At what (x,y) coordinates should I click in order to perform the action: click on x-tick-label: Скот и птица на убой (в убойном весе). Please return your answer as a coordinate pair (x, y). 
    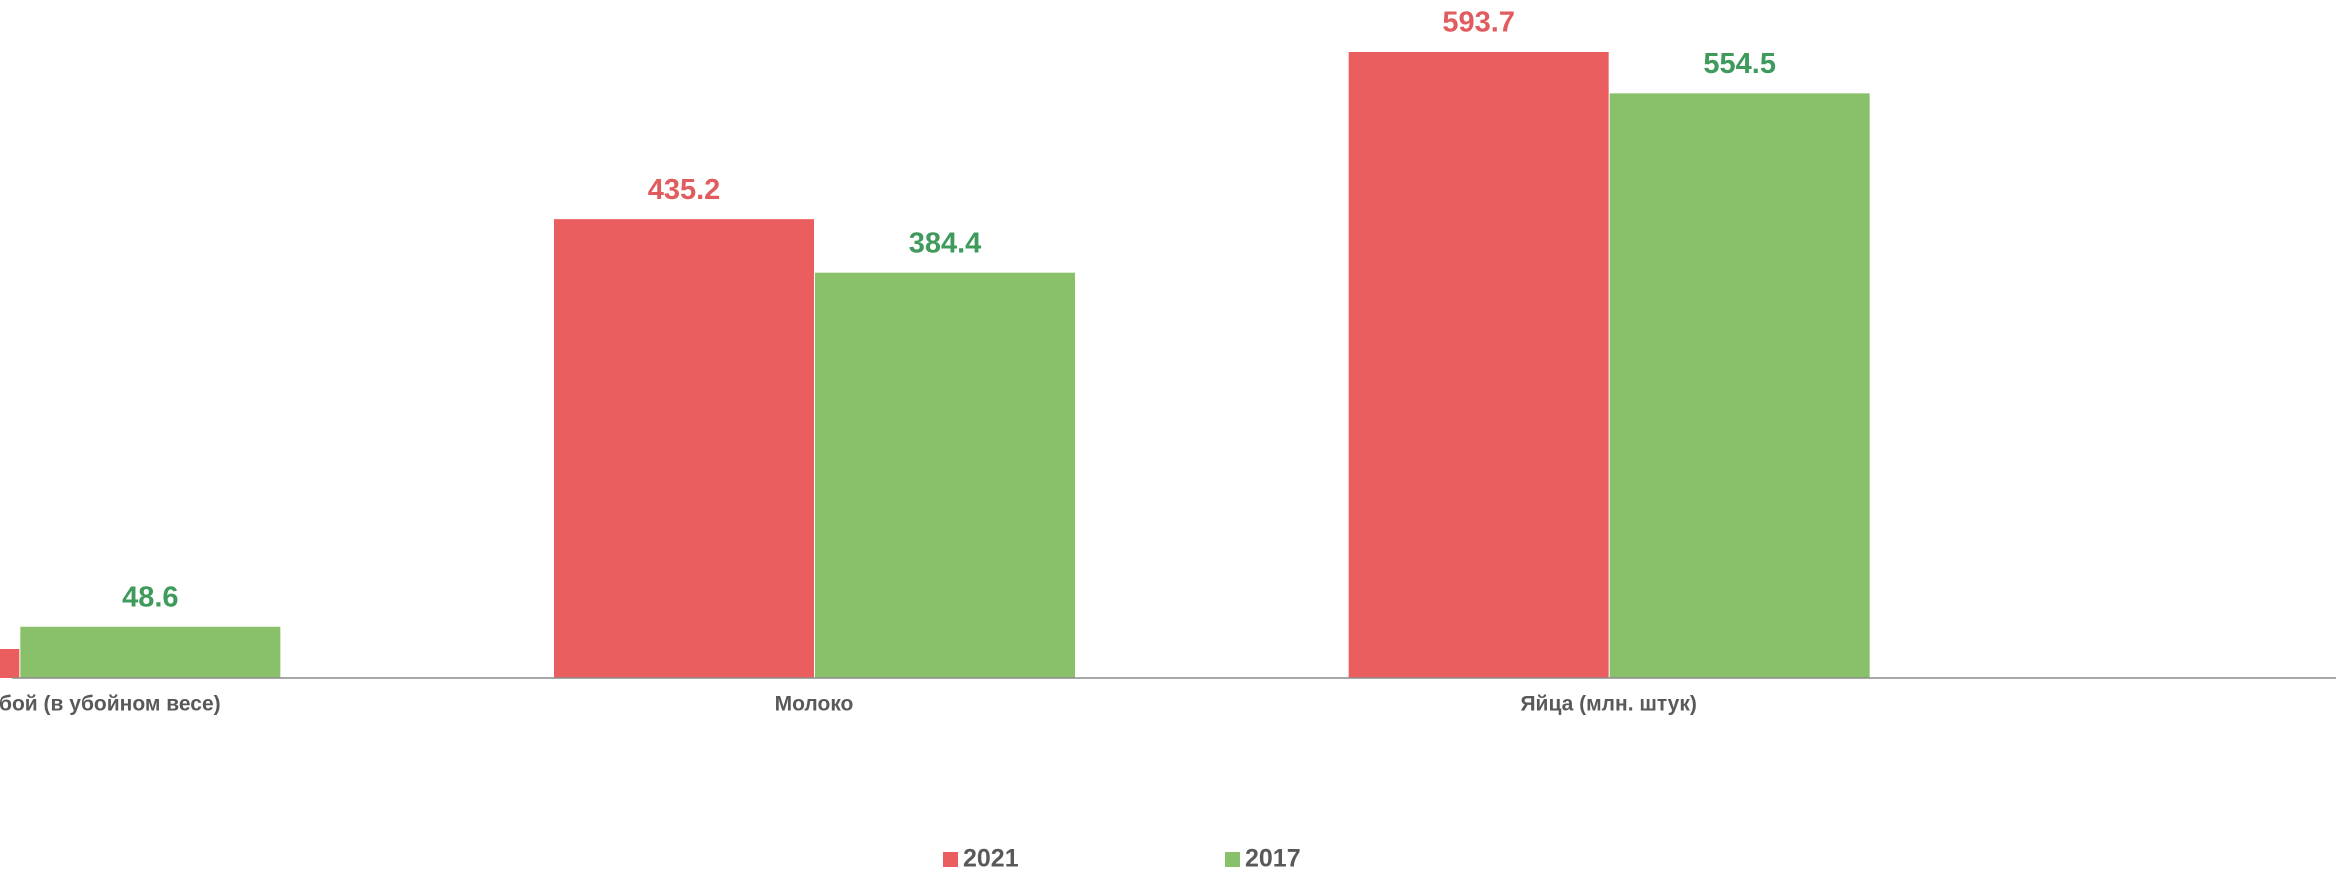
    Looking at the image, I should click on (110, 704).